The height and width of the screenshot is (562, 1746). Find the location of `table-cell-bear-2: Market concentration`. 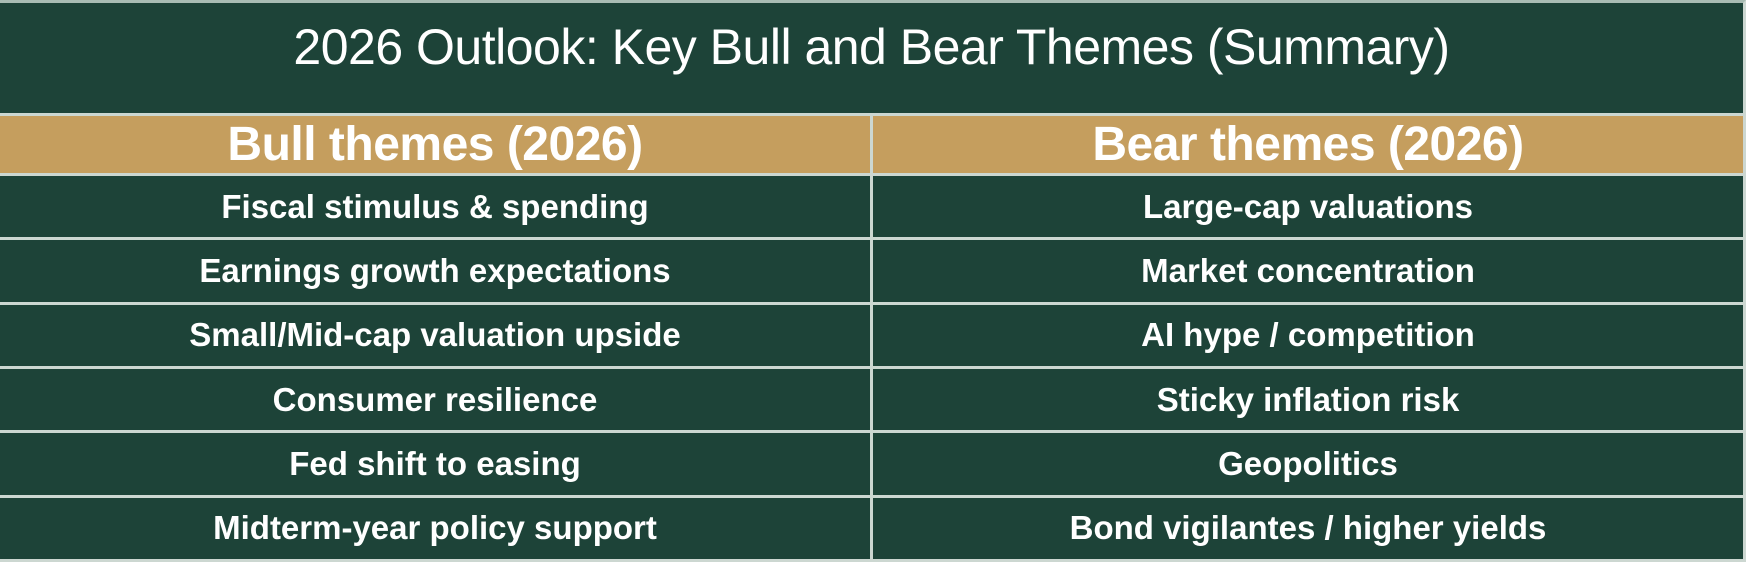

table-cell-bear-2: Market concentration is located at coordinates (1308, 271).